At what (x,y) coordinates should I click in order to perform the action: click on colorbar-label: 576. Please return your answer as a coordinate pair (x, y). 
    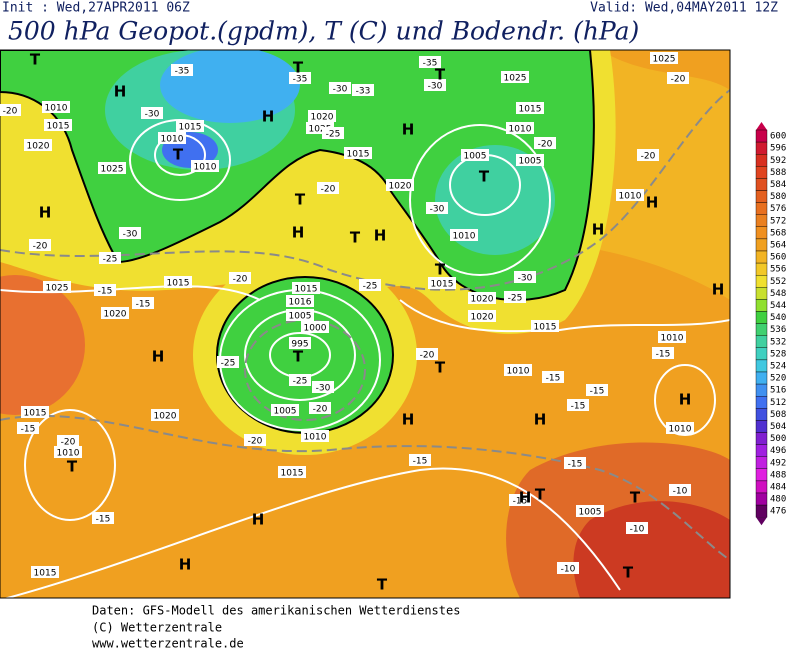
    Looking at the image, I should click on (778, 209).